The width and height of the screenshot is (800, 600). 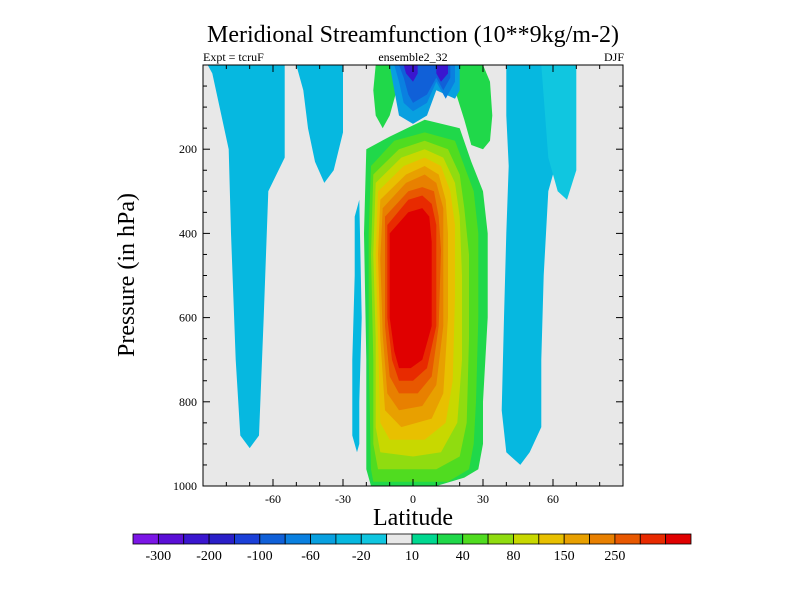 I want to click on colorbar-label: 10, so click(x=412, y=556).